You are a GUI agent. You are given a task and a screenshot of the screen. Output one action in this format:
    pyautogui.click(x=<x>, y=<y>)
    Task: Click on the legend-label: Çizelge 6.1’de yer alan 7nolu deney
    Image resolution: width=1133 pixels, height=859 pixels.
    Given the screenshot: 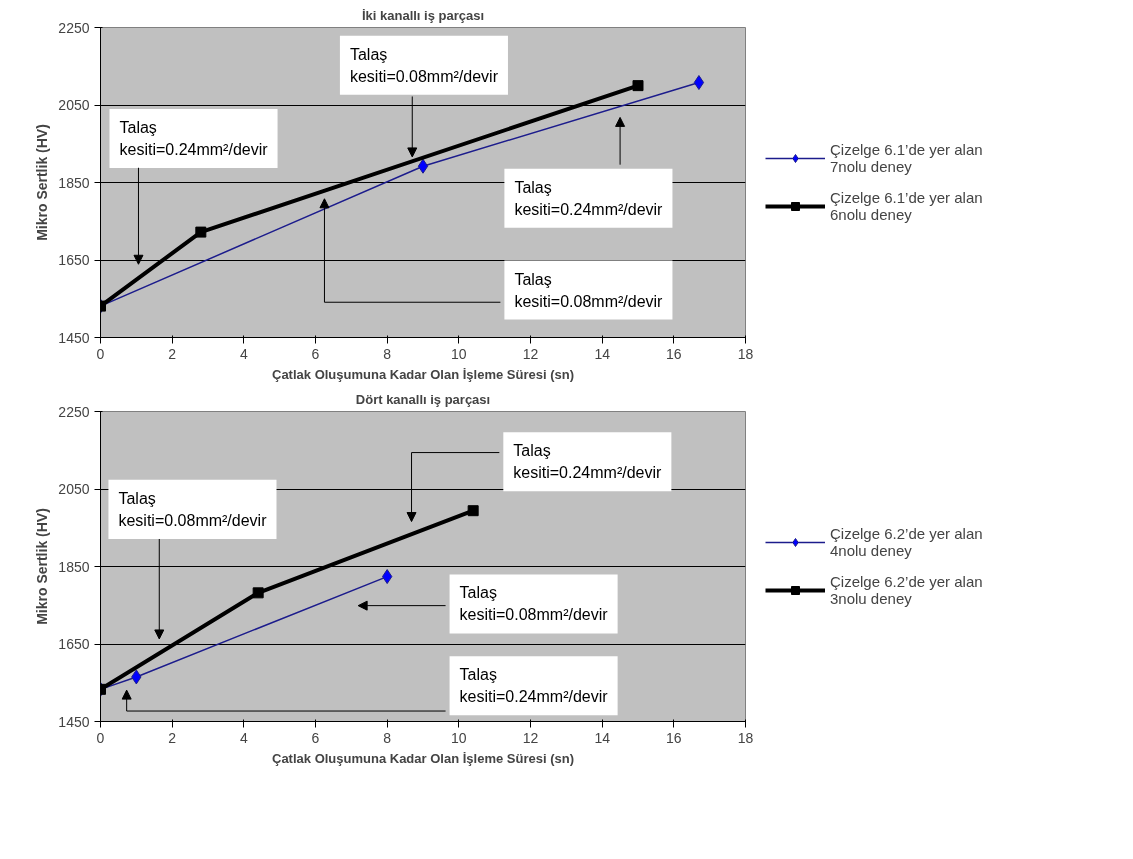 What is the action you would take?
    pyautogui.click(x=906, y=158)
    